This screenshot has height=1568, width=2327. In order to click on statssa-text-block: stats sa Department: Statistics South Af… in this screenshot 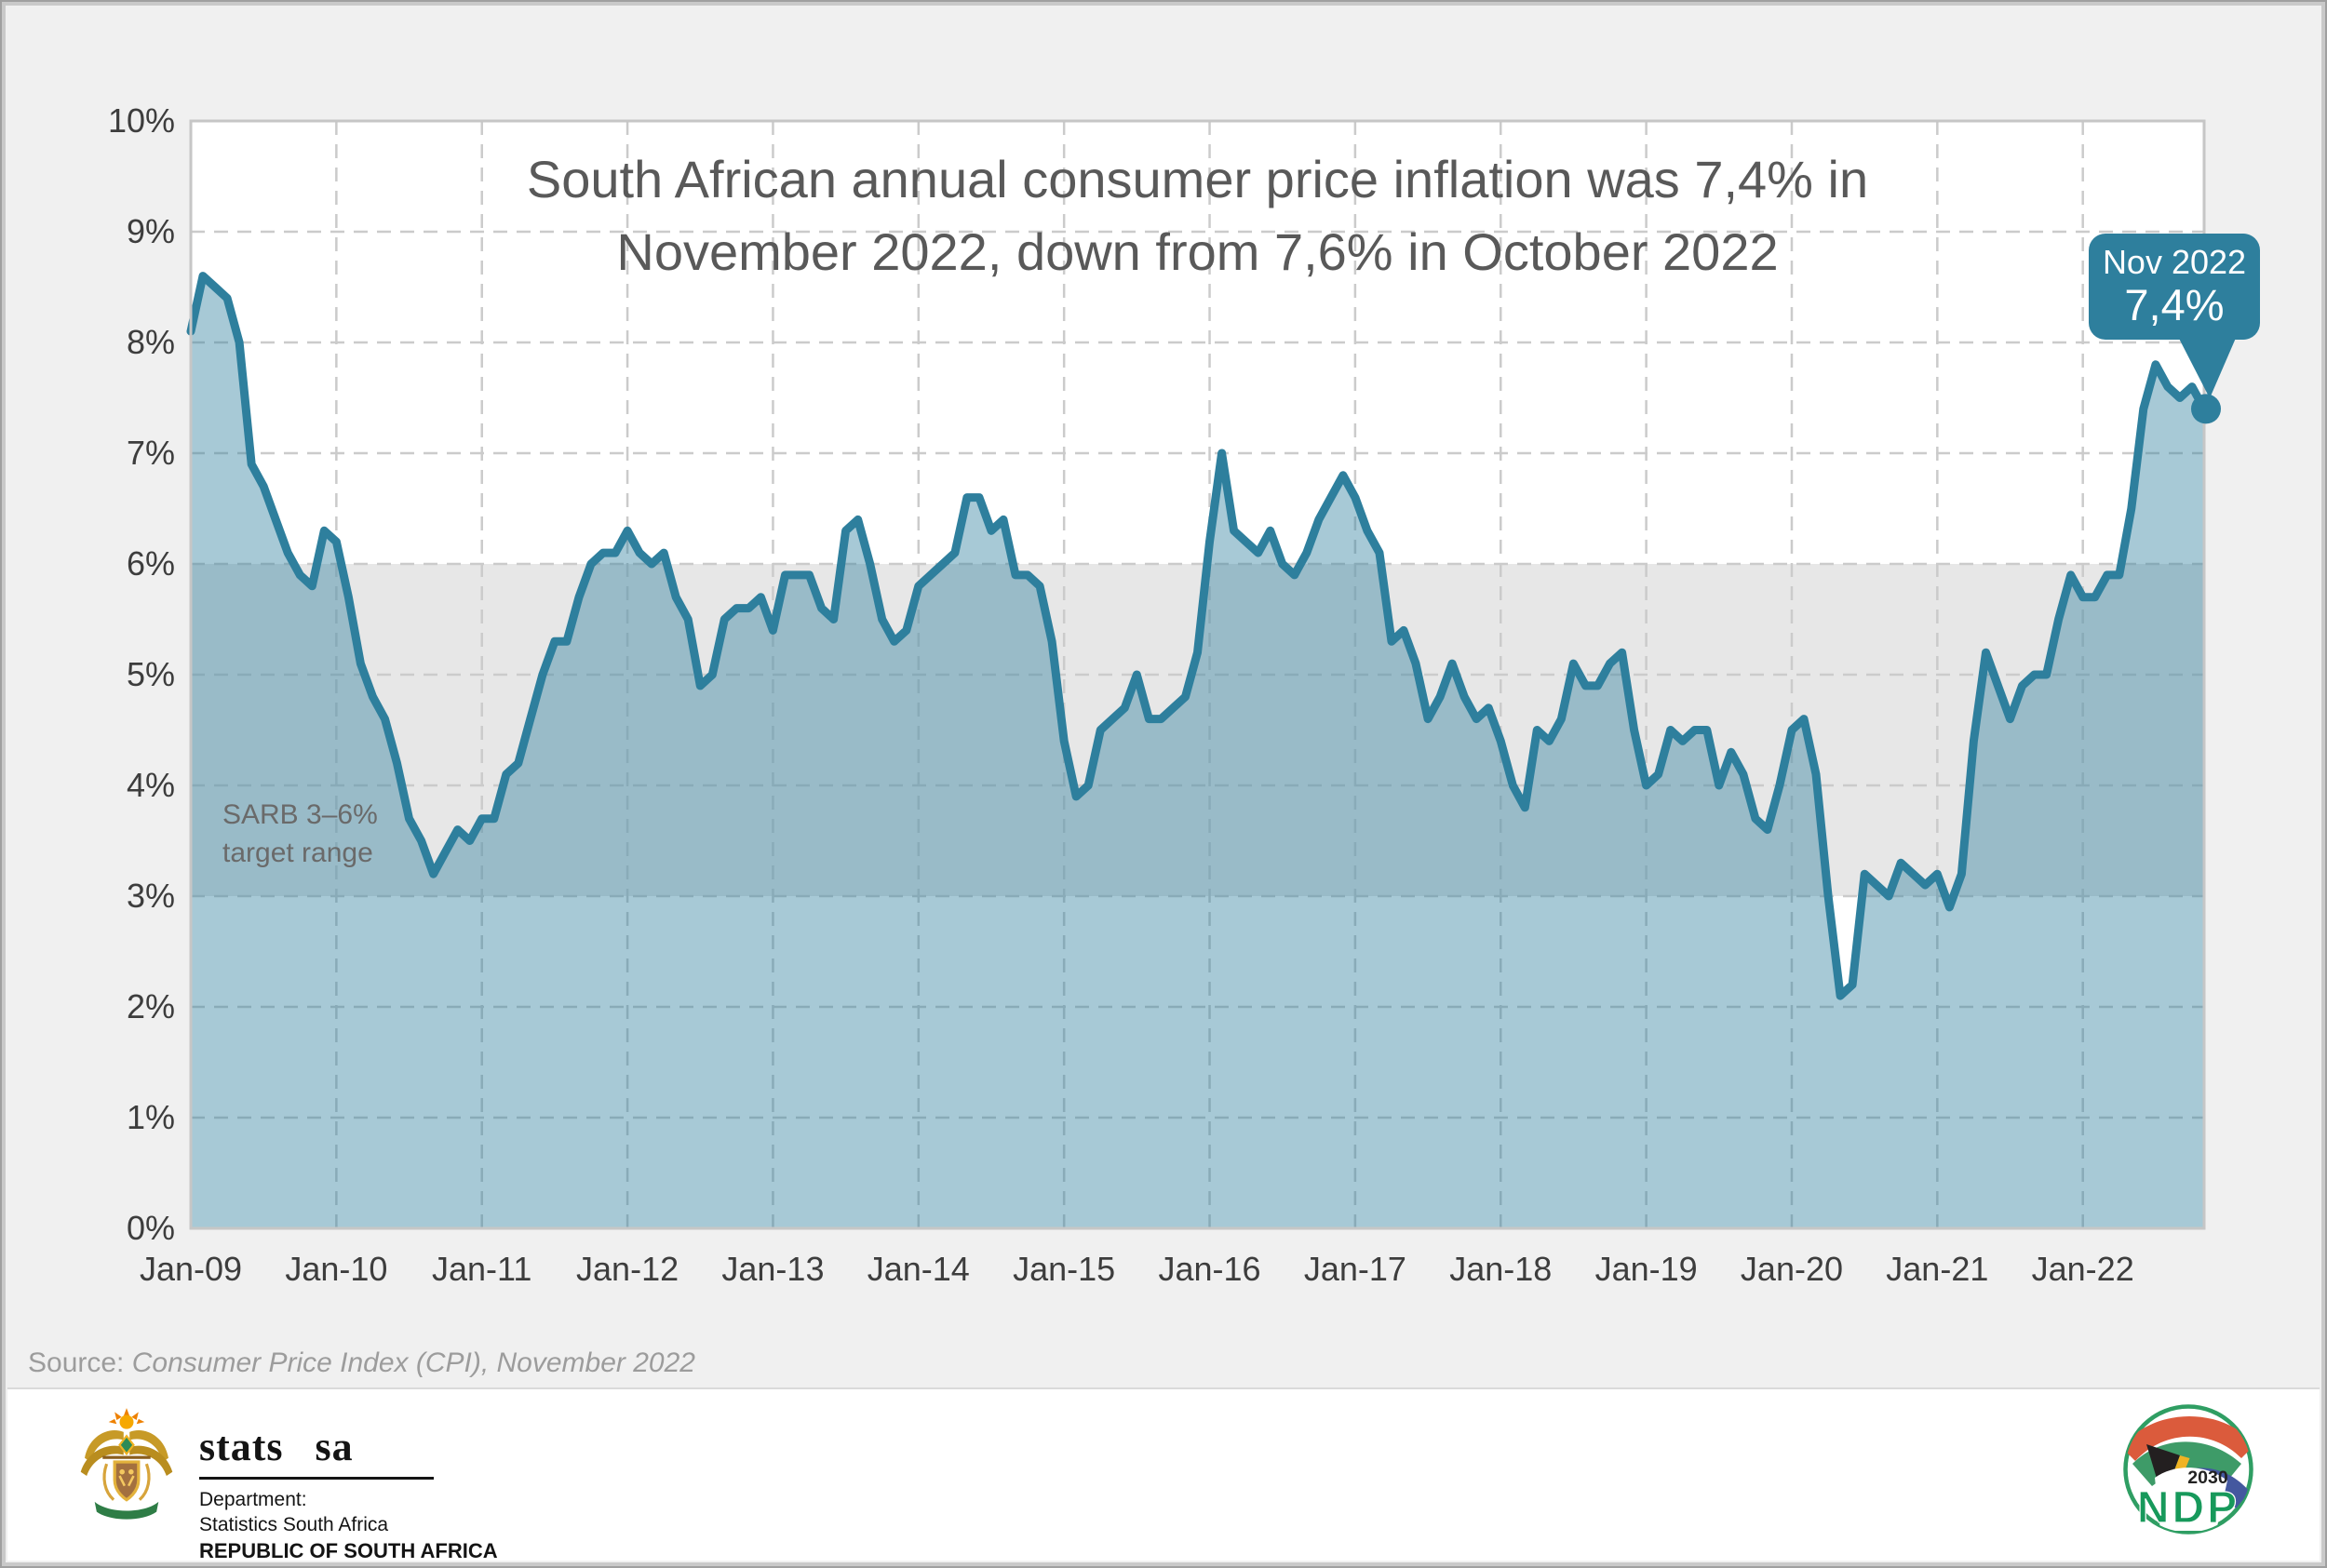, I will do `click(348, 1485)`.